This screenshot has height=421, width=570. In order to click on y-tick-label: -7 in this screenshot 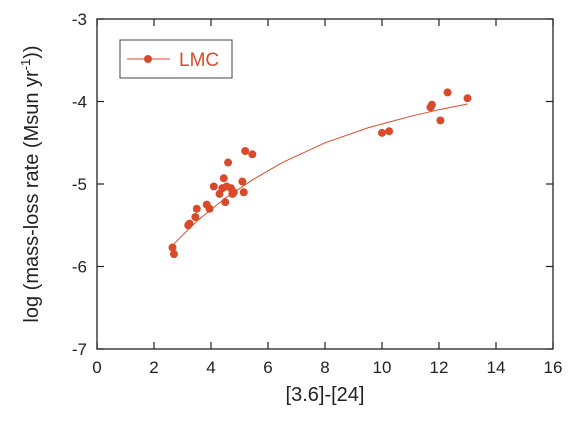, I will do `click(79, 349)`.